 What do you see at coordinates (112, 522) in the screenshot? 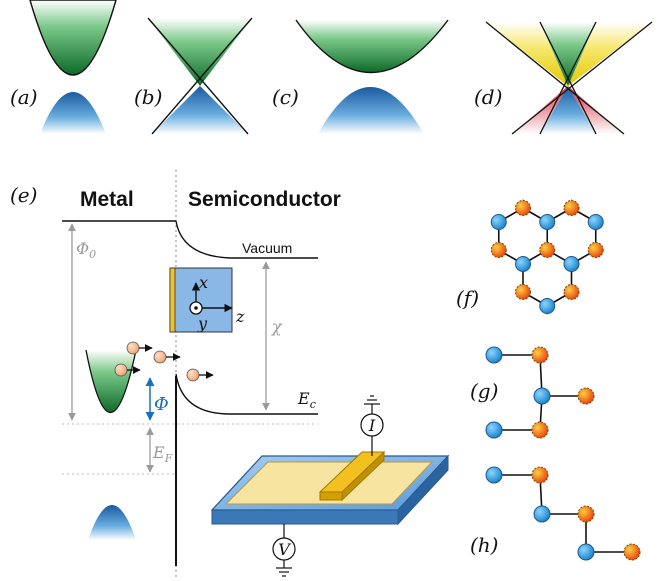
I see `metal-lower-band` at bounding box center [112, 522].